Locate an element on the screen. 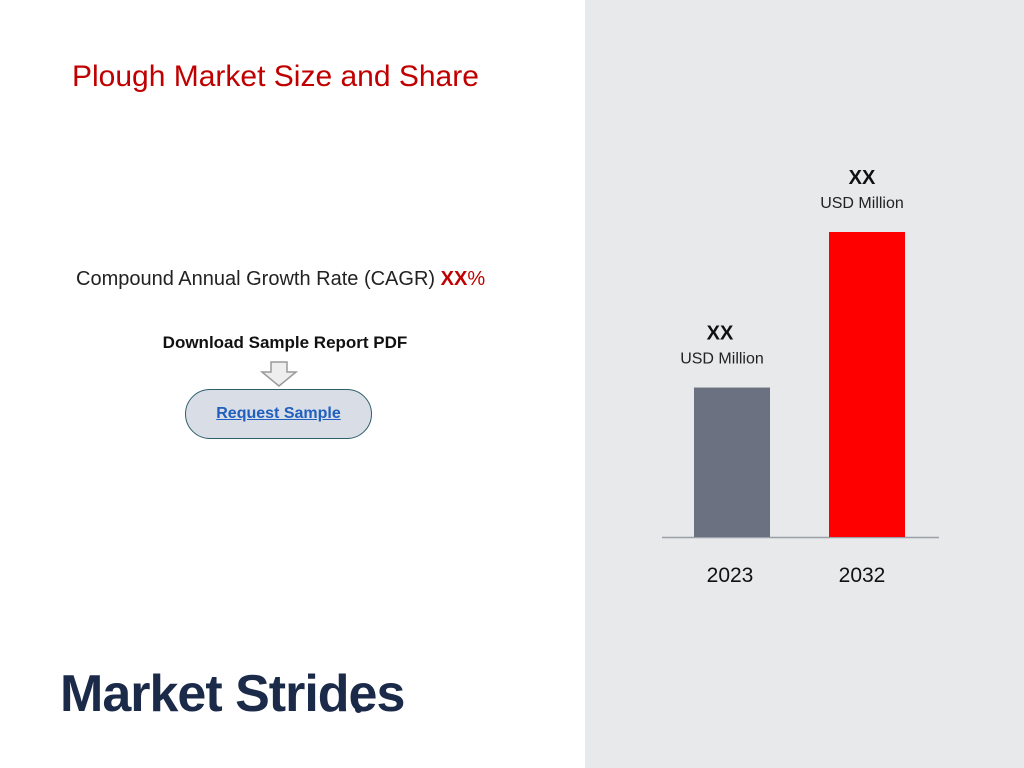 The height and width of the screenshot is (768, 1024). unit-label-2032: USD Million is located at coordinates (862, 203).